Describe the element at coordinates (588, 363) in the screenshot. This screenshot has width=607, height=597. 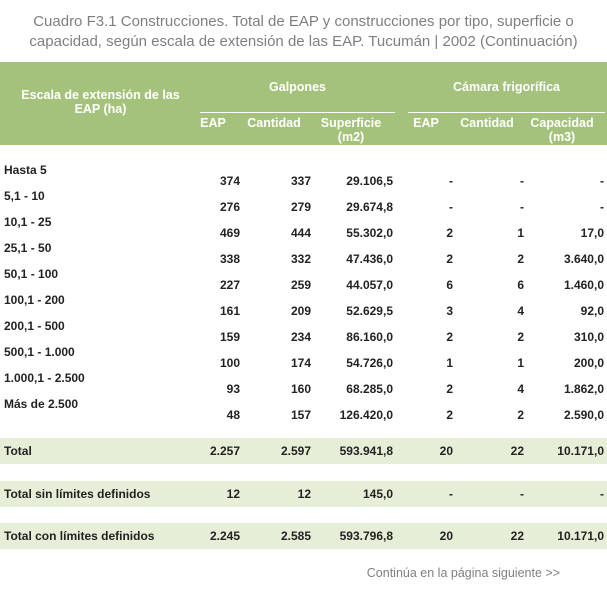
I see `cell: 200,0` at that location.